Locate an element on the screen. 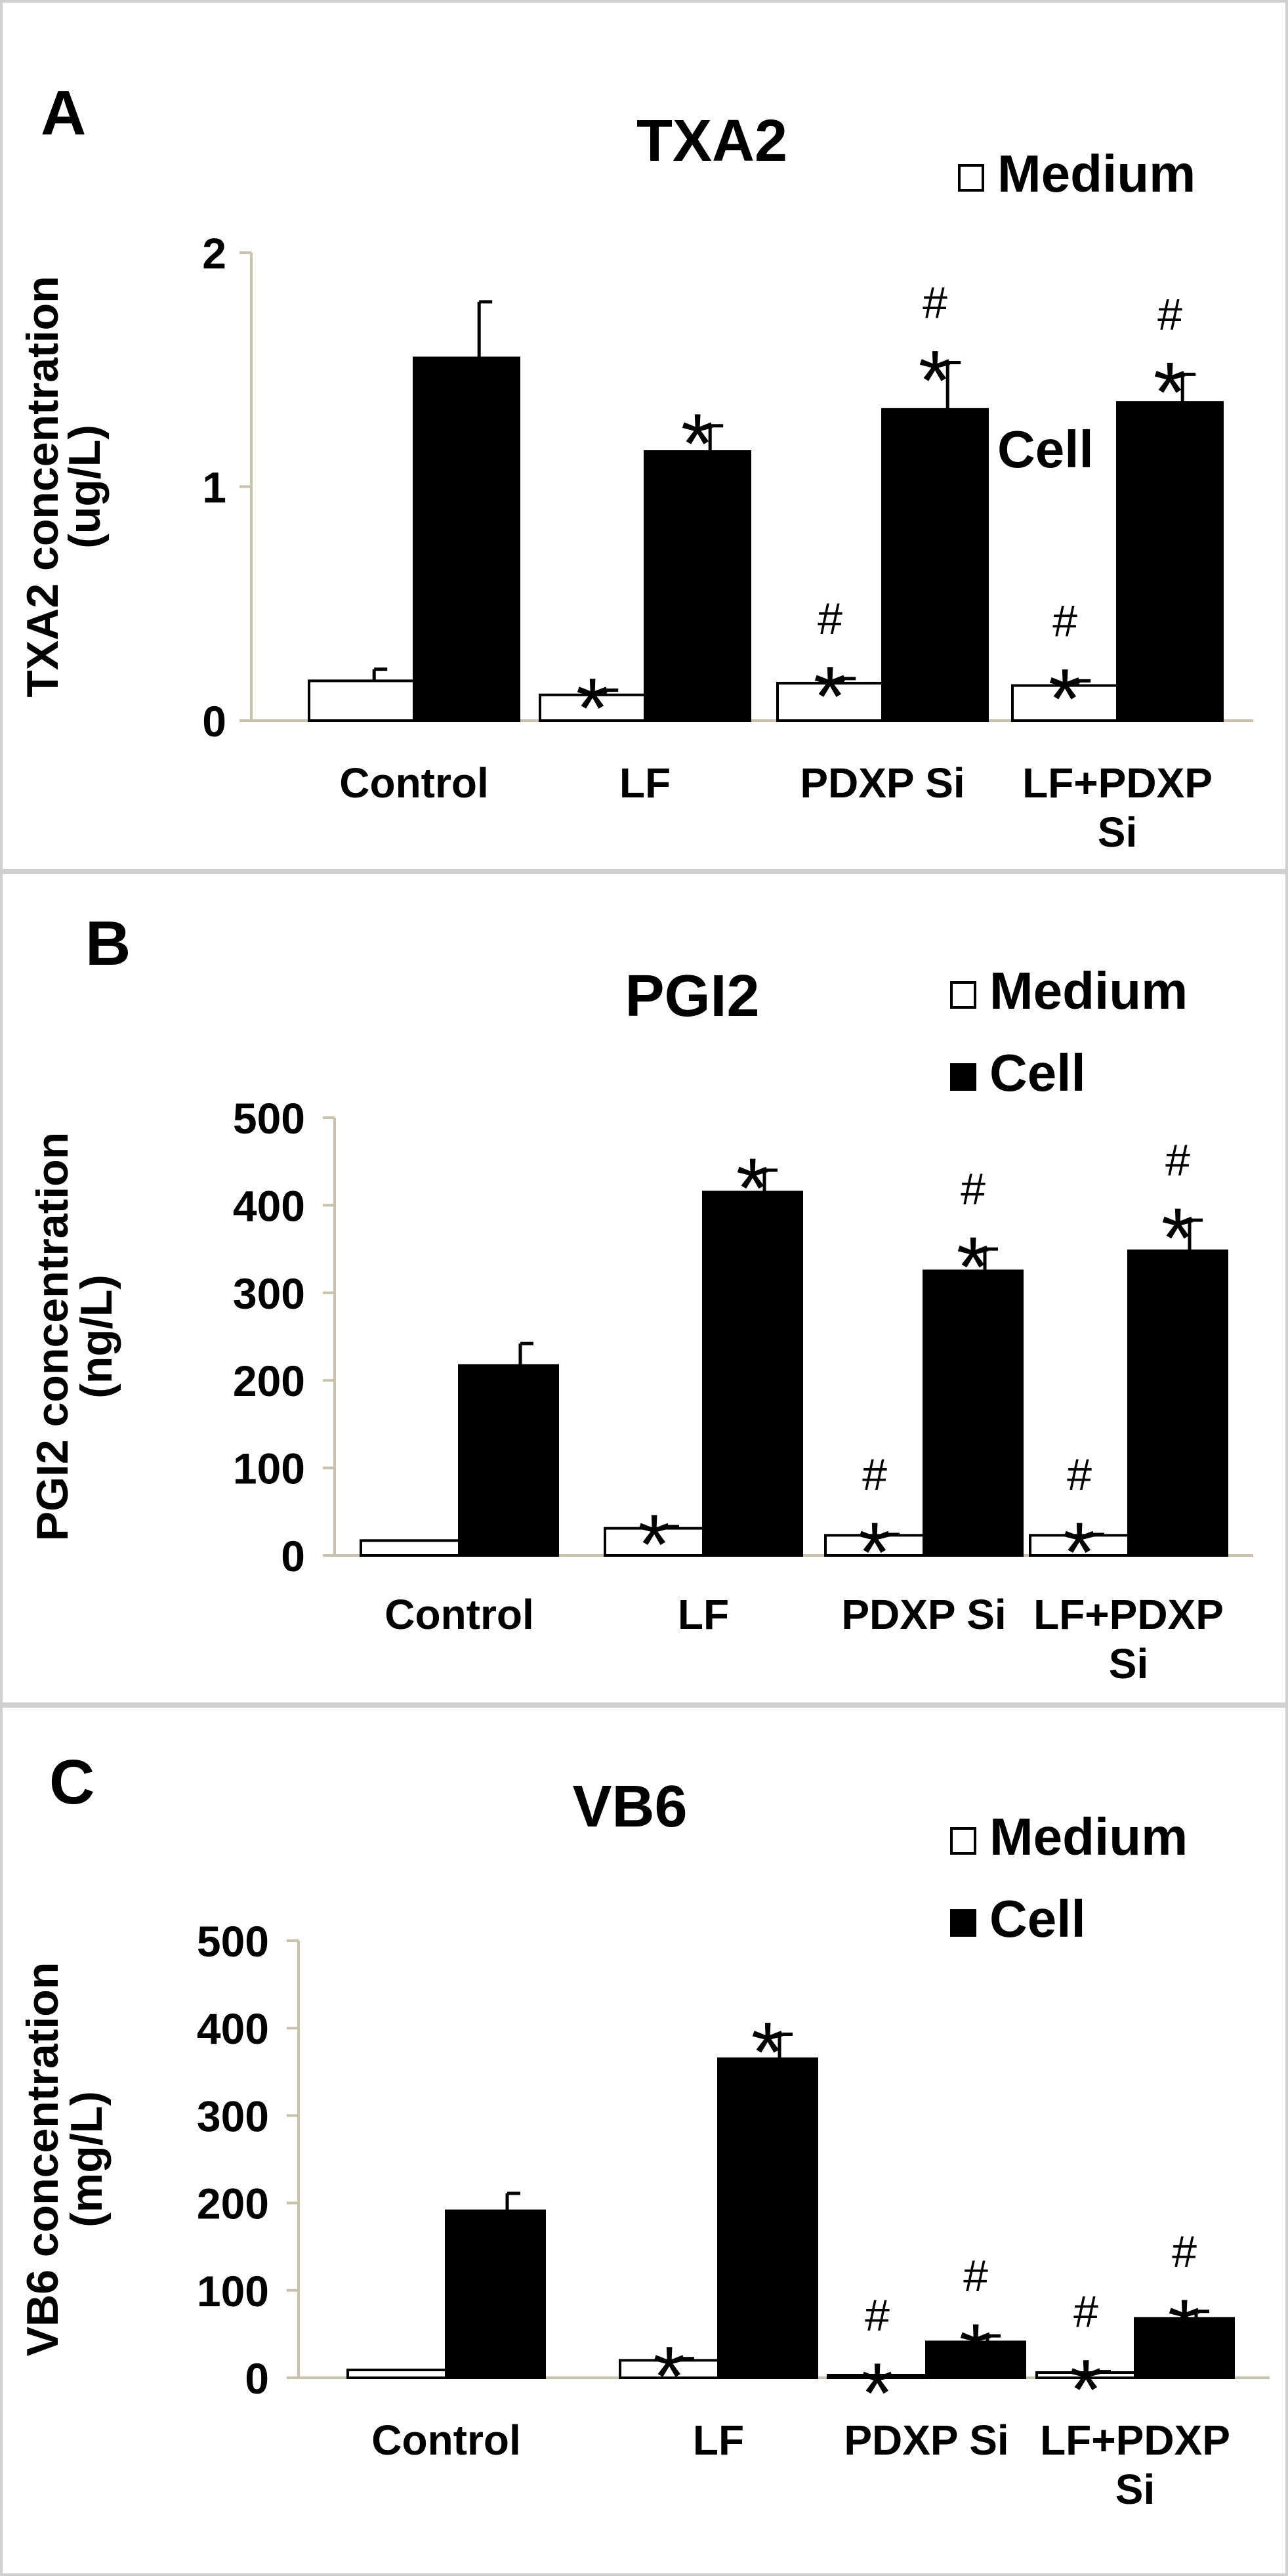  y-tick-label: 2 is located at coordinates (214, 253).